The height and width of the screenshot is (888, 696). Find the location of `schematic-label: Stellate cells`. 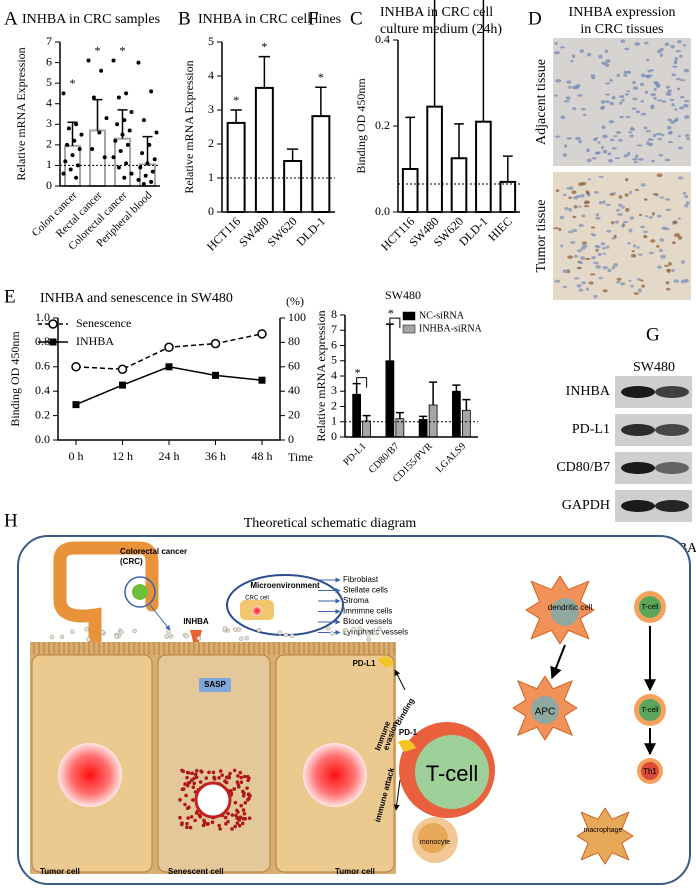

schematic-label: Stellate cells is located at coordinates (365, 590).